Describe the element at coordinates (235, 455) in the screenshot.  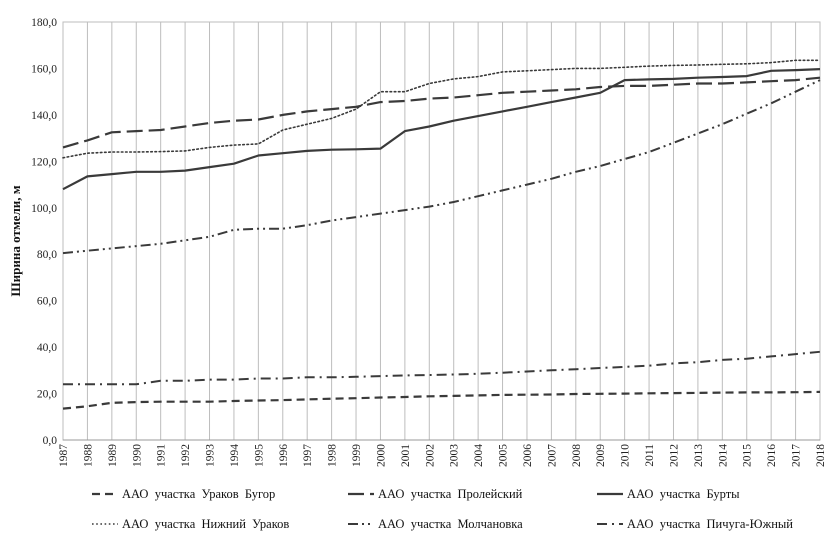
I see `x-tick-label: 1994` at that location.